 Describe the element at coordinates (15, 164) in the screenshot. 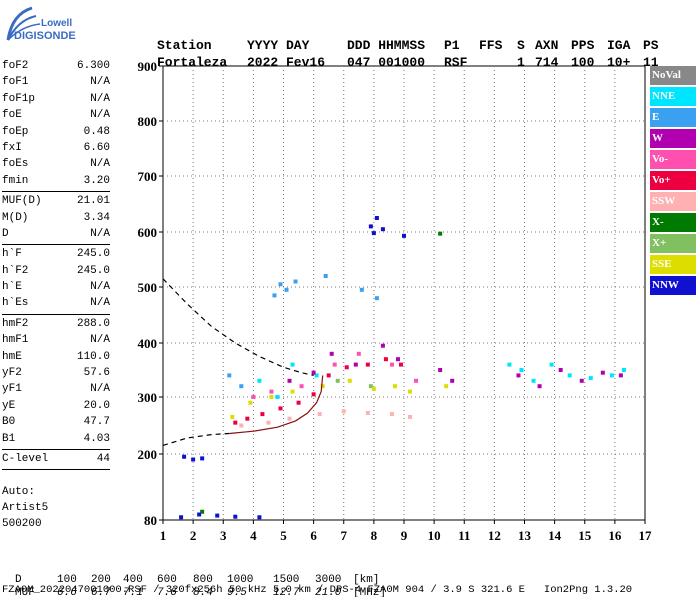

I see `param-name: foEs` at that location.